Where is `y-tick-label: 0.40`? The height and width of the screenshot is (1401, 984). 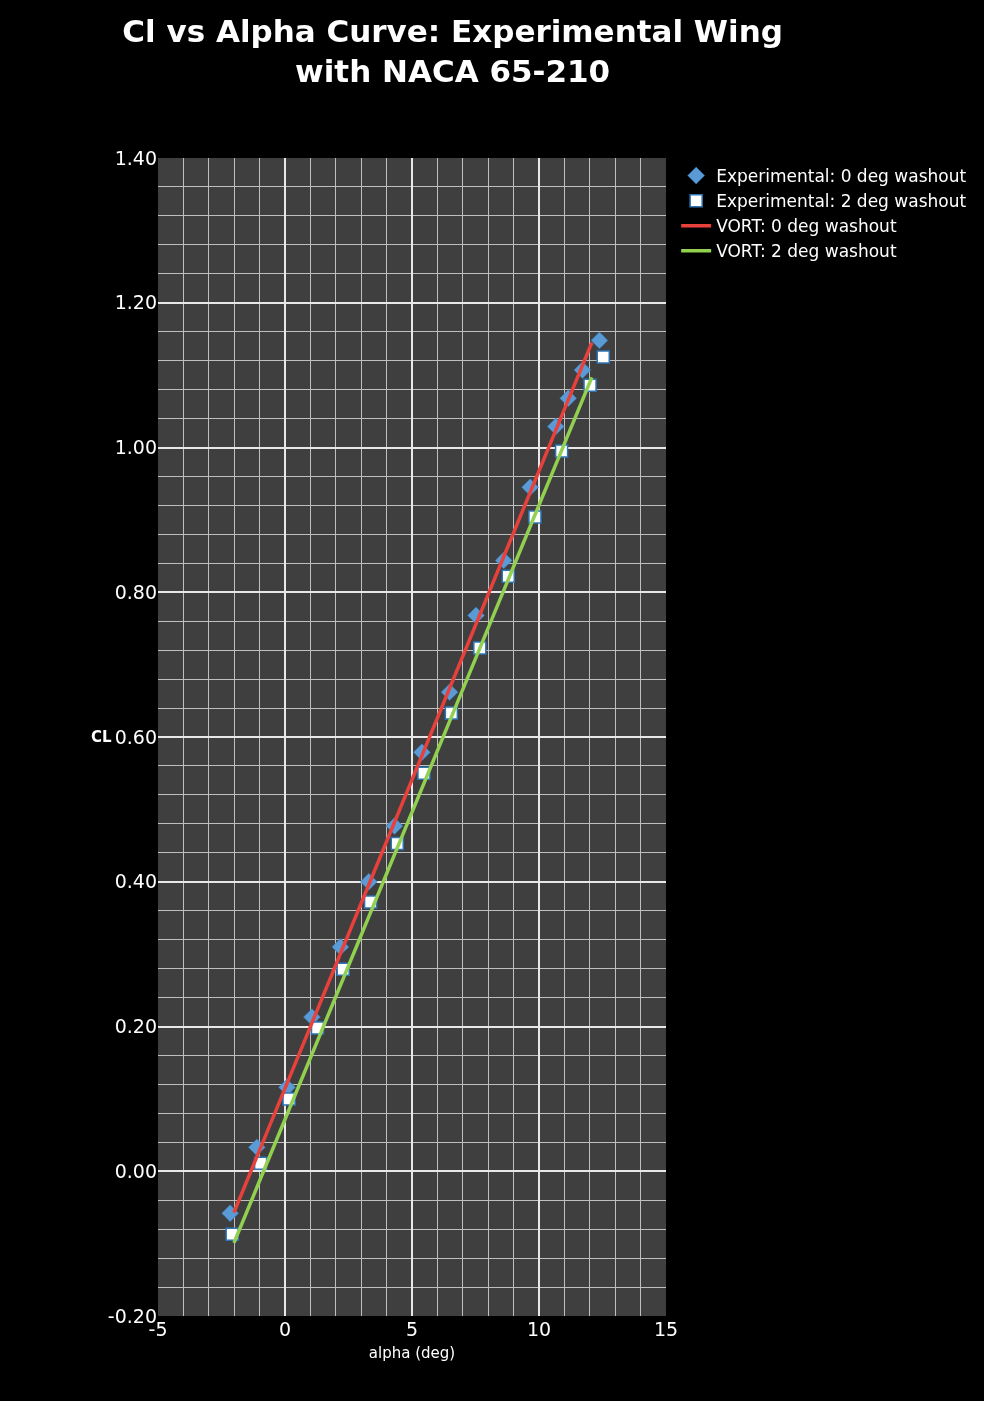 y-tick-label: 0.40 is located at coordinates (135, 881).